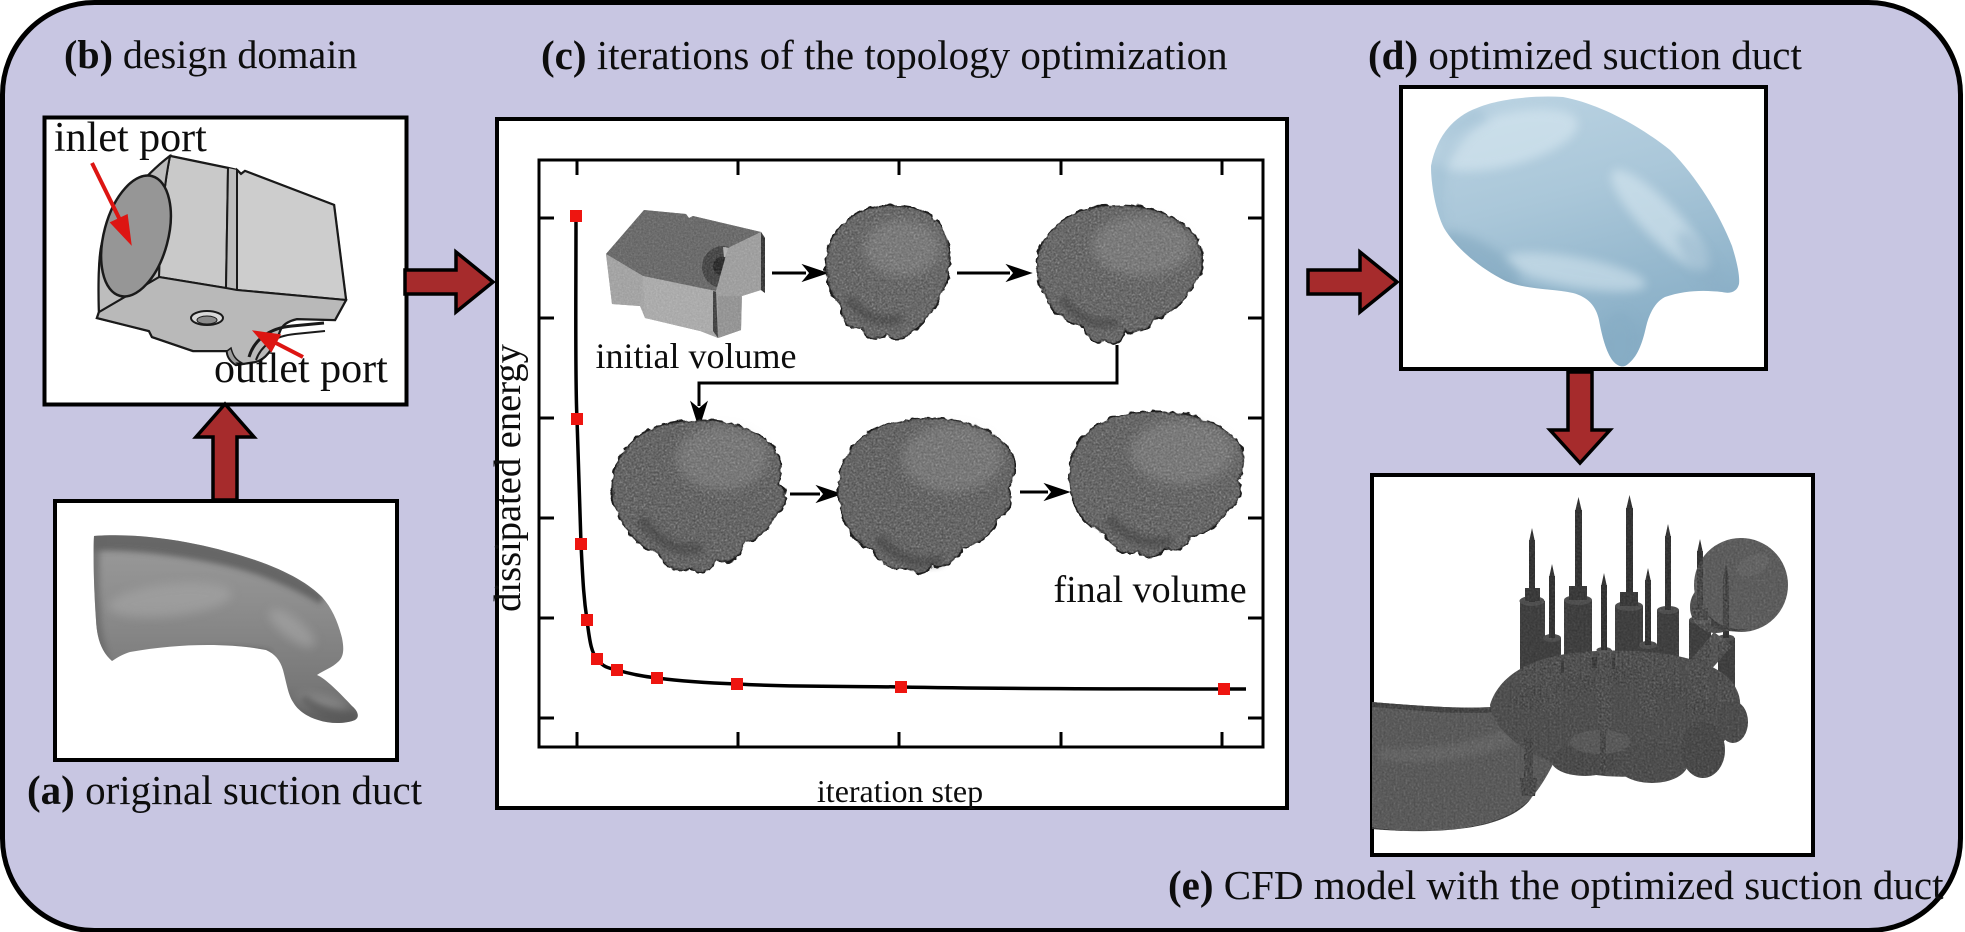  Describe the element at coordinates (130, 138) in the screenshot. I see `svg-text: inlet port` at that location.